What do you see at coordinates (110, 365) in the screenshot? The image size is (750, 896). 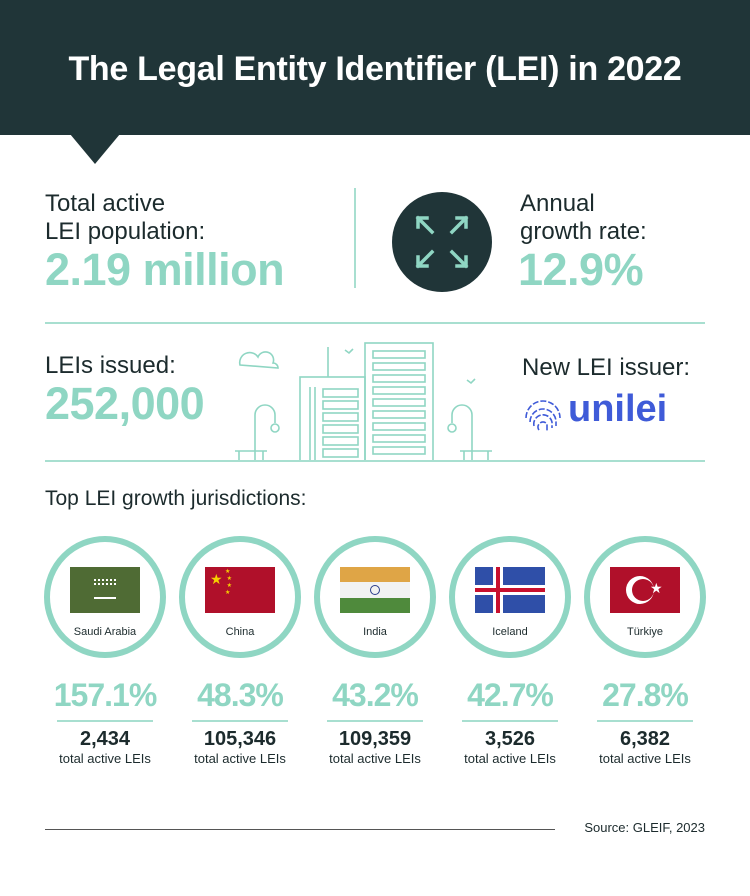 I see `issued-label: LEIs issued:` at bounding box center [110, 365].